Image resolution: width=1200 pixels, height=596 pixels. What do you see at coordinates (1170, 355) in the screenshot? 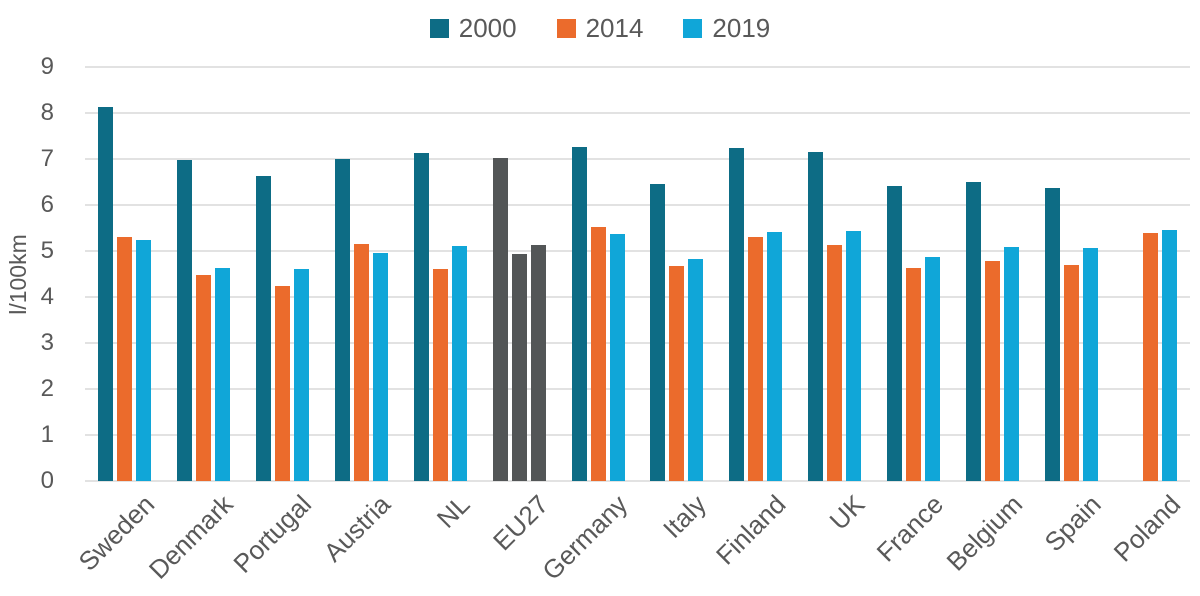
I see `bar-poland-2019` at bounding box center [1170, 355].